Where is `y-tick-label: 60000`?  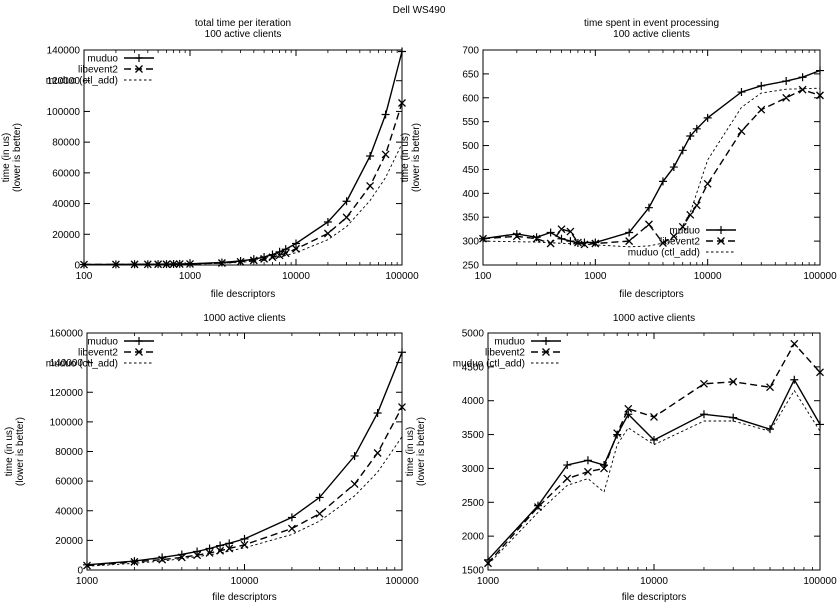
y-tick-label: 60000 is located at coordinates (69, 482).